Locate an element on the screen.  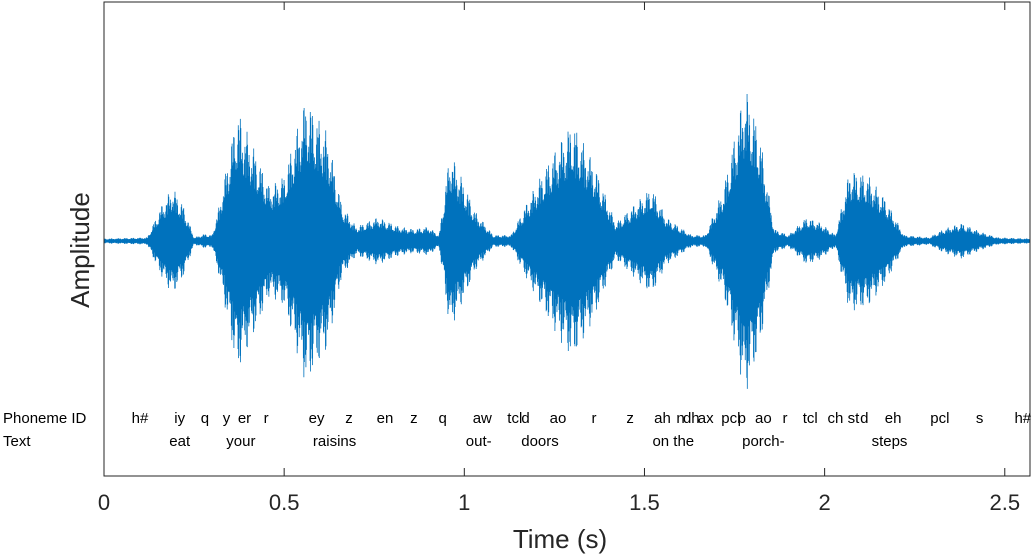
phoneme-label: er is located at coordinates (244, 418).